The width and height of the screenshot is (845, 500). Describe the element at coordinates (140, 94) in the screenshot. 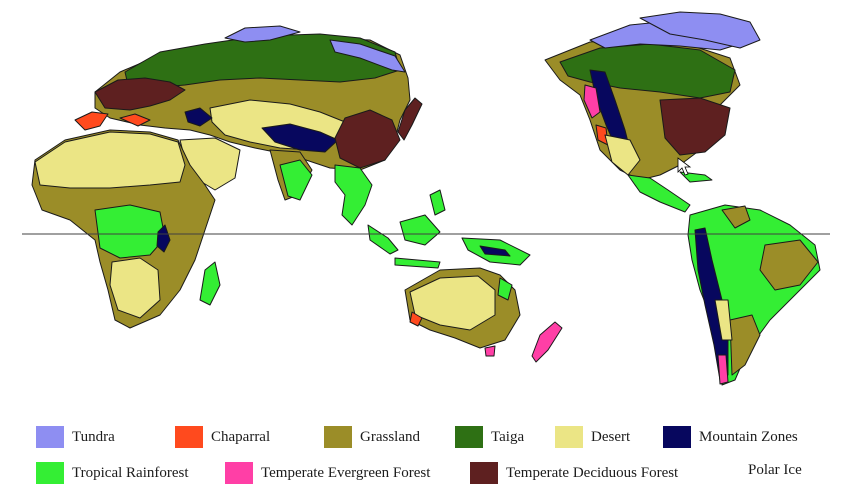

I see `europe-deciduous` at that location.